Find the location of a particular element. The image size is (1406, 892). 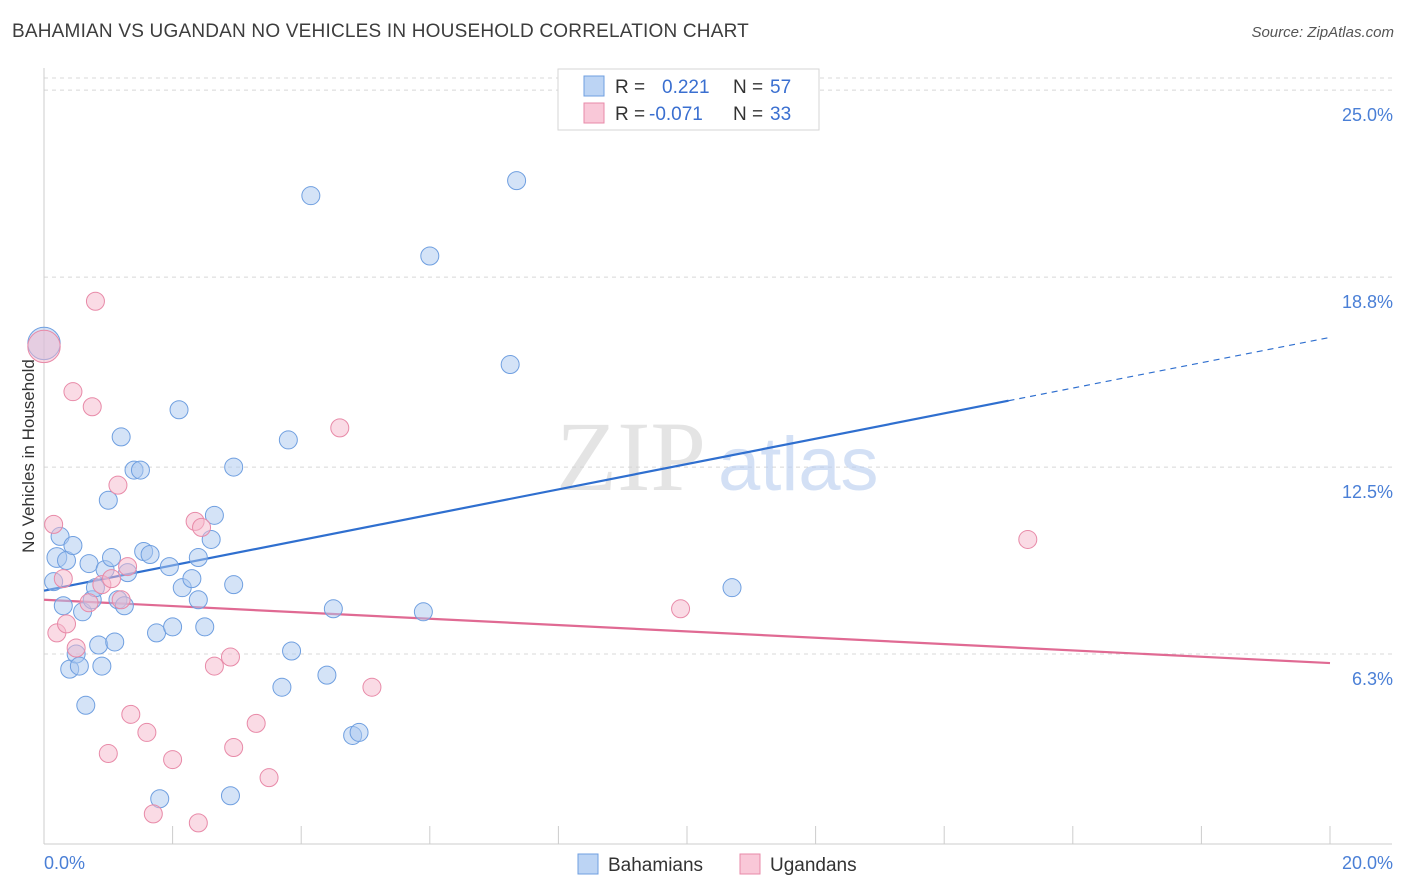

bottom-legend-ugandans: Ugandans is located at coordinates (813, 865).